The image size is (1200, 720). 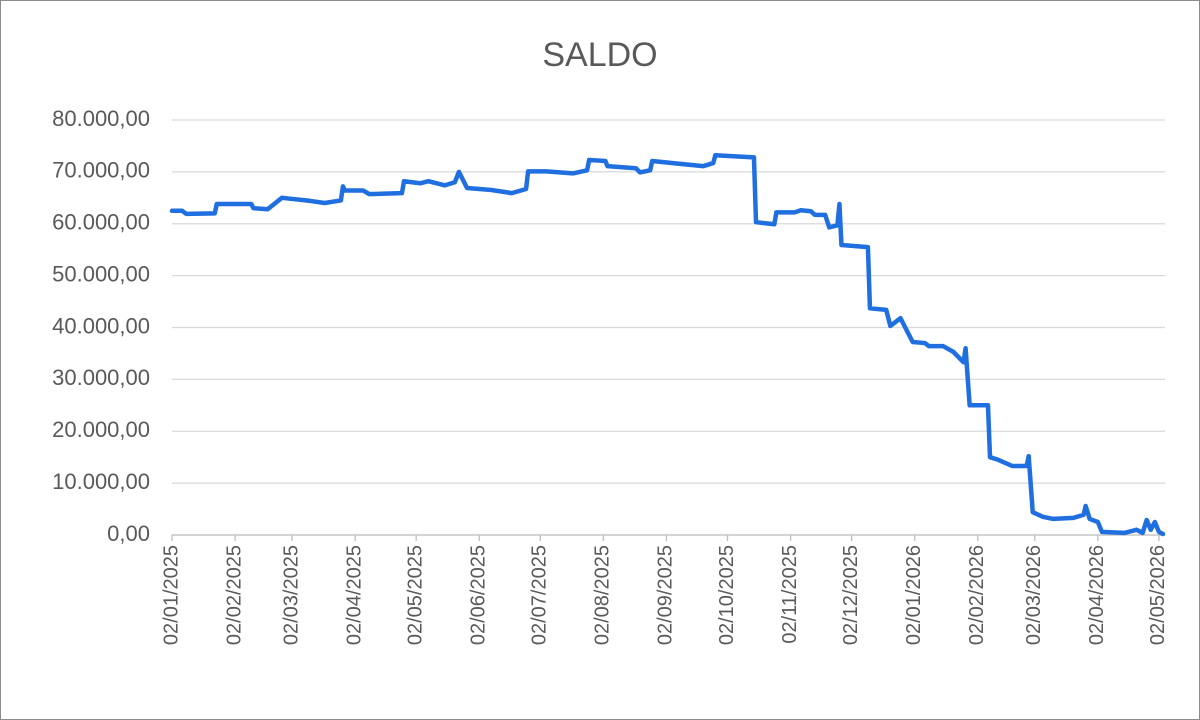 I want to click on y-tick-label: 30.000,00, so click(x=101, y=377).